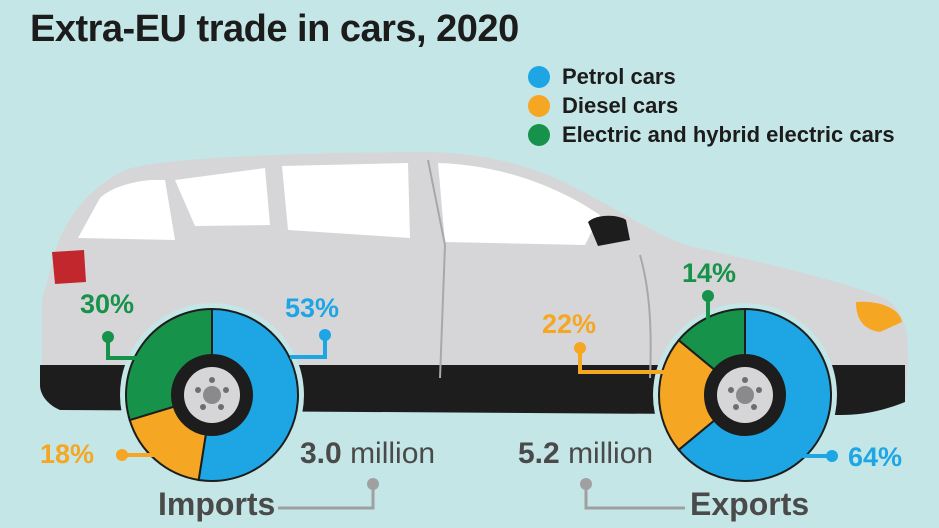 The height and width of the screenshot is (528, 939). Describe the element at coordinates (67, 454) in the screenshot. I see `imports-diesel-label: 18%` at that location.